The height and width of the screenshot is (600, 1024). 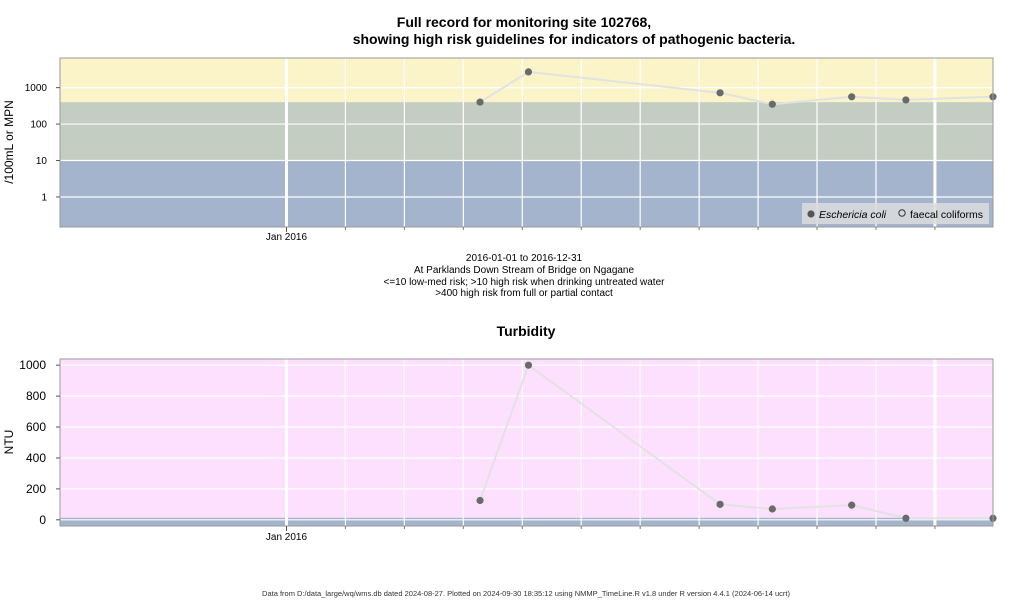 What do you see at coordinates (36, 458) in the screenshot?
I see `y-tick-label: 400` at bounding box center [36, 458].